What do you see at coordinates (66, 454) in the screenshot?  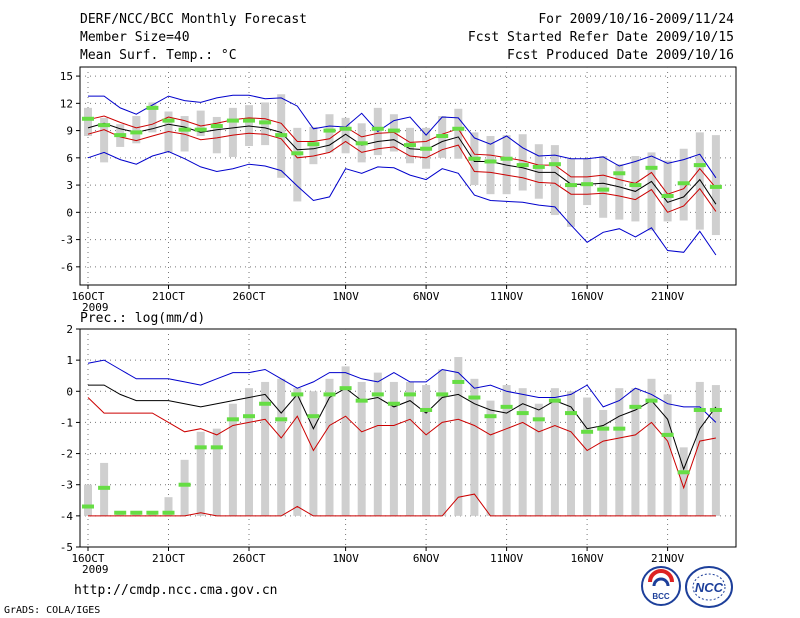 I see `y-tick-label: -2` at bounding box center [66, 454].